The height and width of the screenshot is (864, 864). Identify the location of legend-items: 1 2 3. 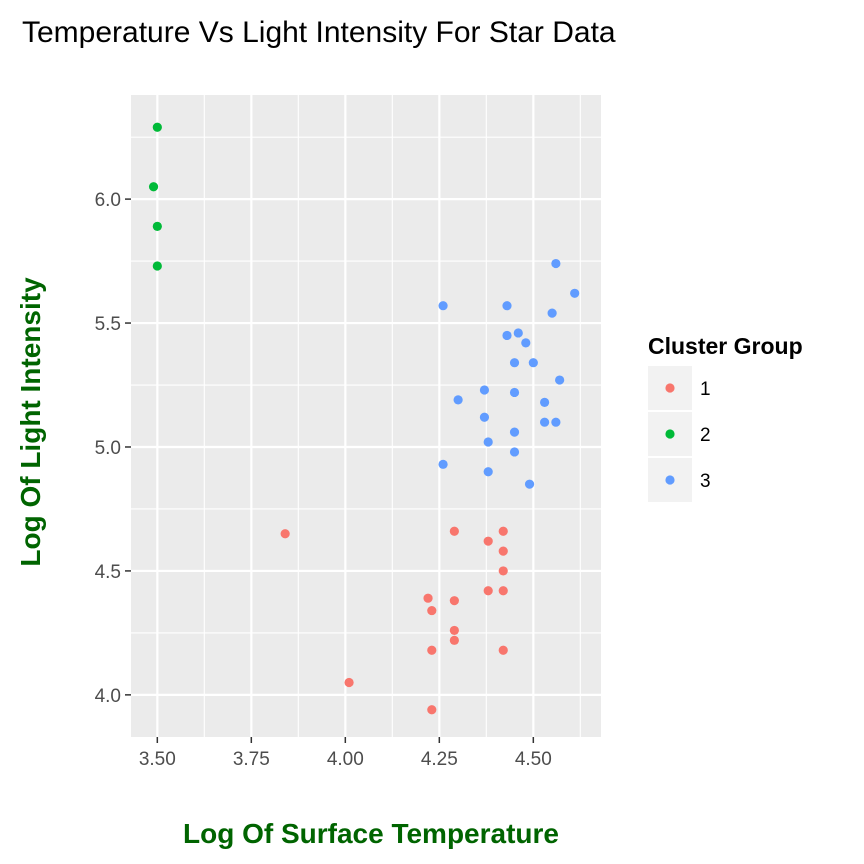
(679, 434).